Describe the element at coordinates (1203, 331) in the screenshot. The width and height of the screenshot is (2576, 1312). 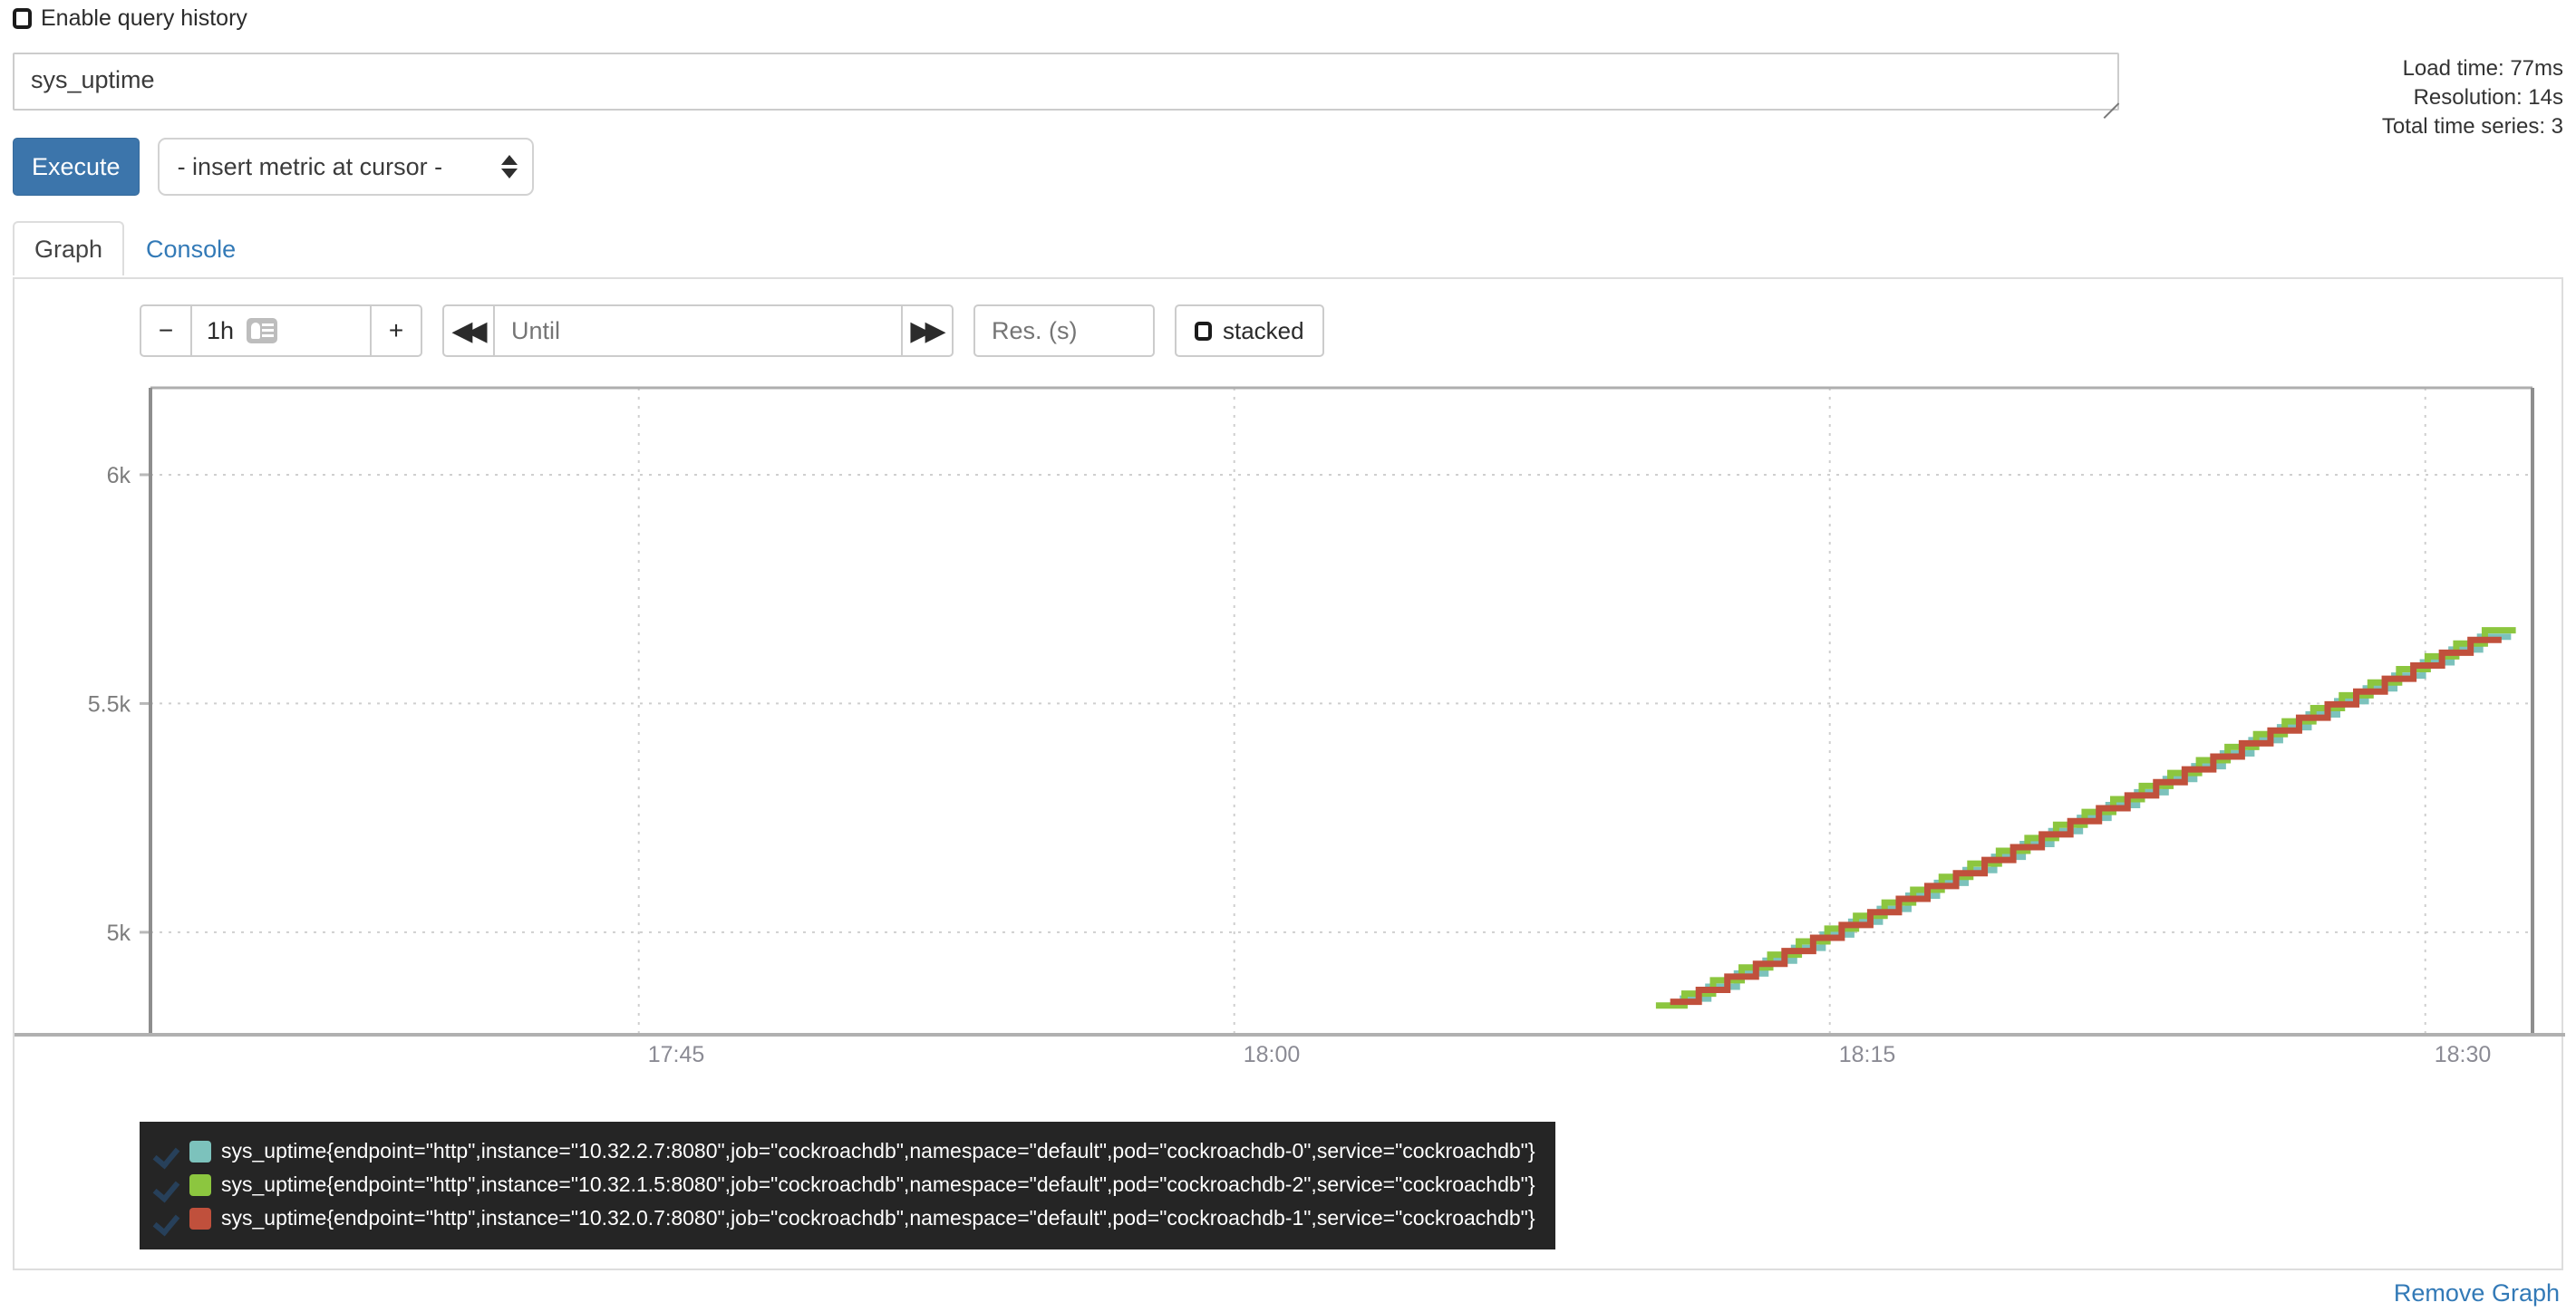
I see `stacked-checkbox` at that location.